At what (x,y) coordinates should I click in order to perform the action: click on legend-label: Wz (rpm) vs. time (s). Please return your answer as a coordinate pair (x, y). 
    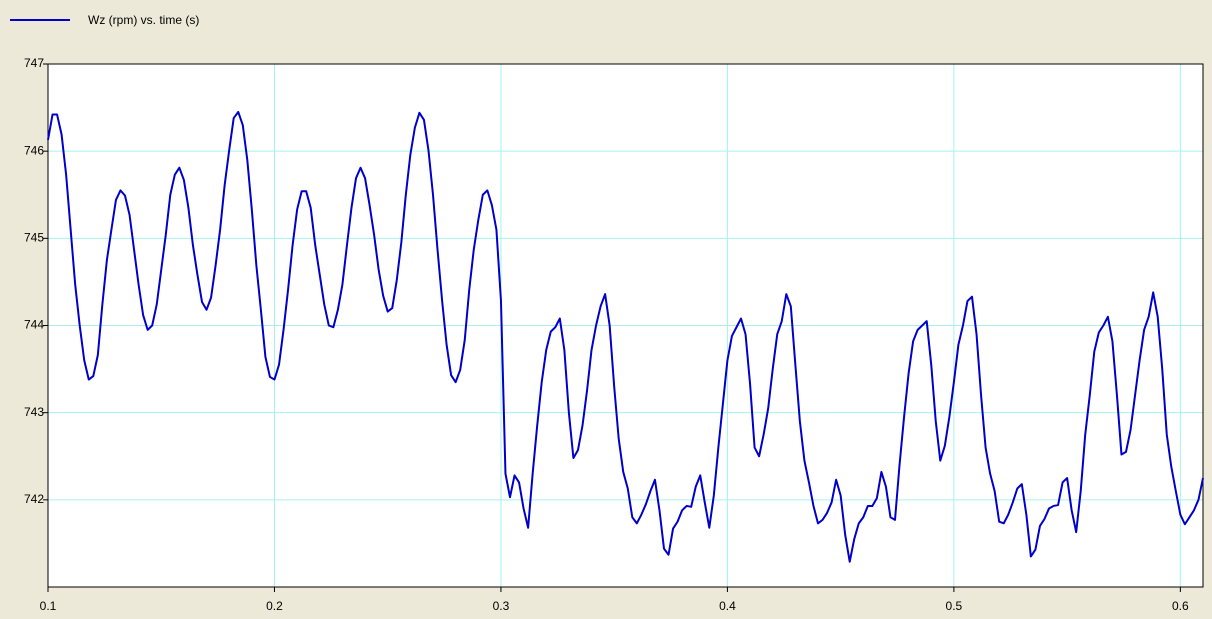
    Looking at the image, I should click on (143, 20).